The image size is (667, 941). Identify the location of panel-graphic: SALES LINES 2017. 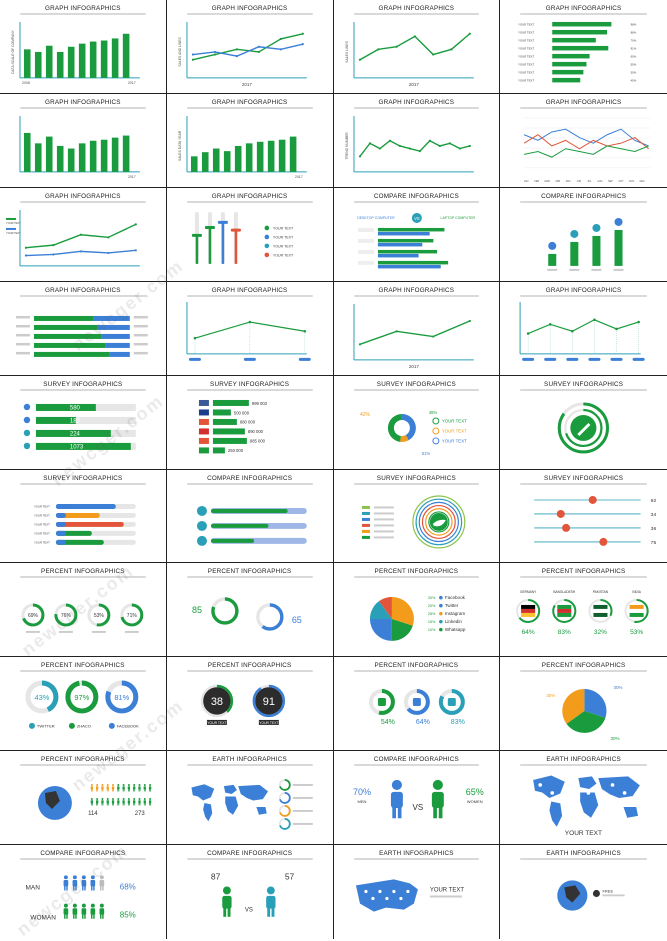
(409, 54).